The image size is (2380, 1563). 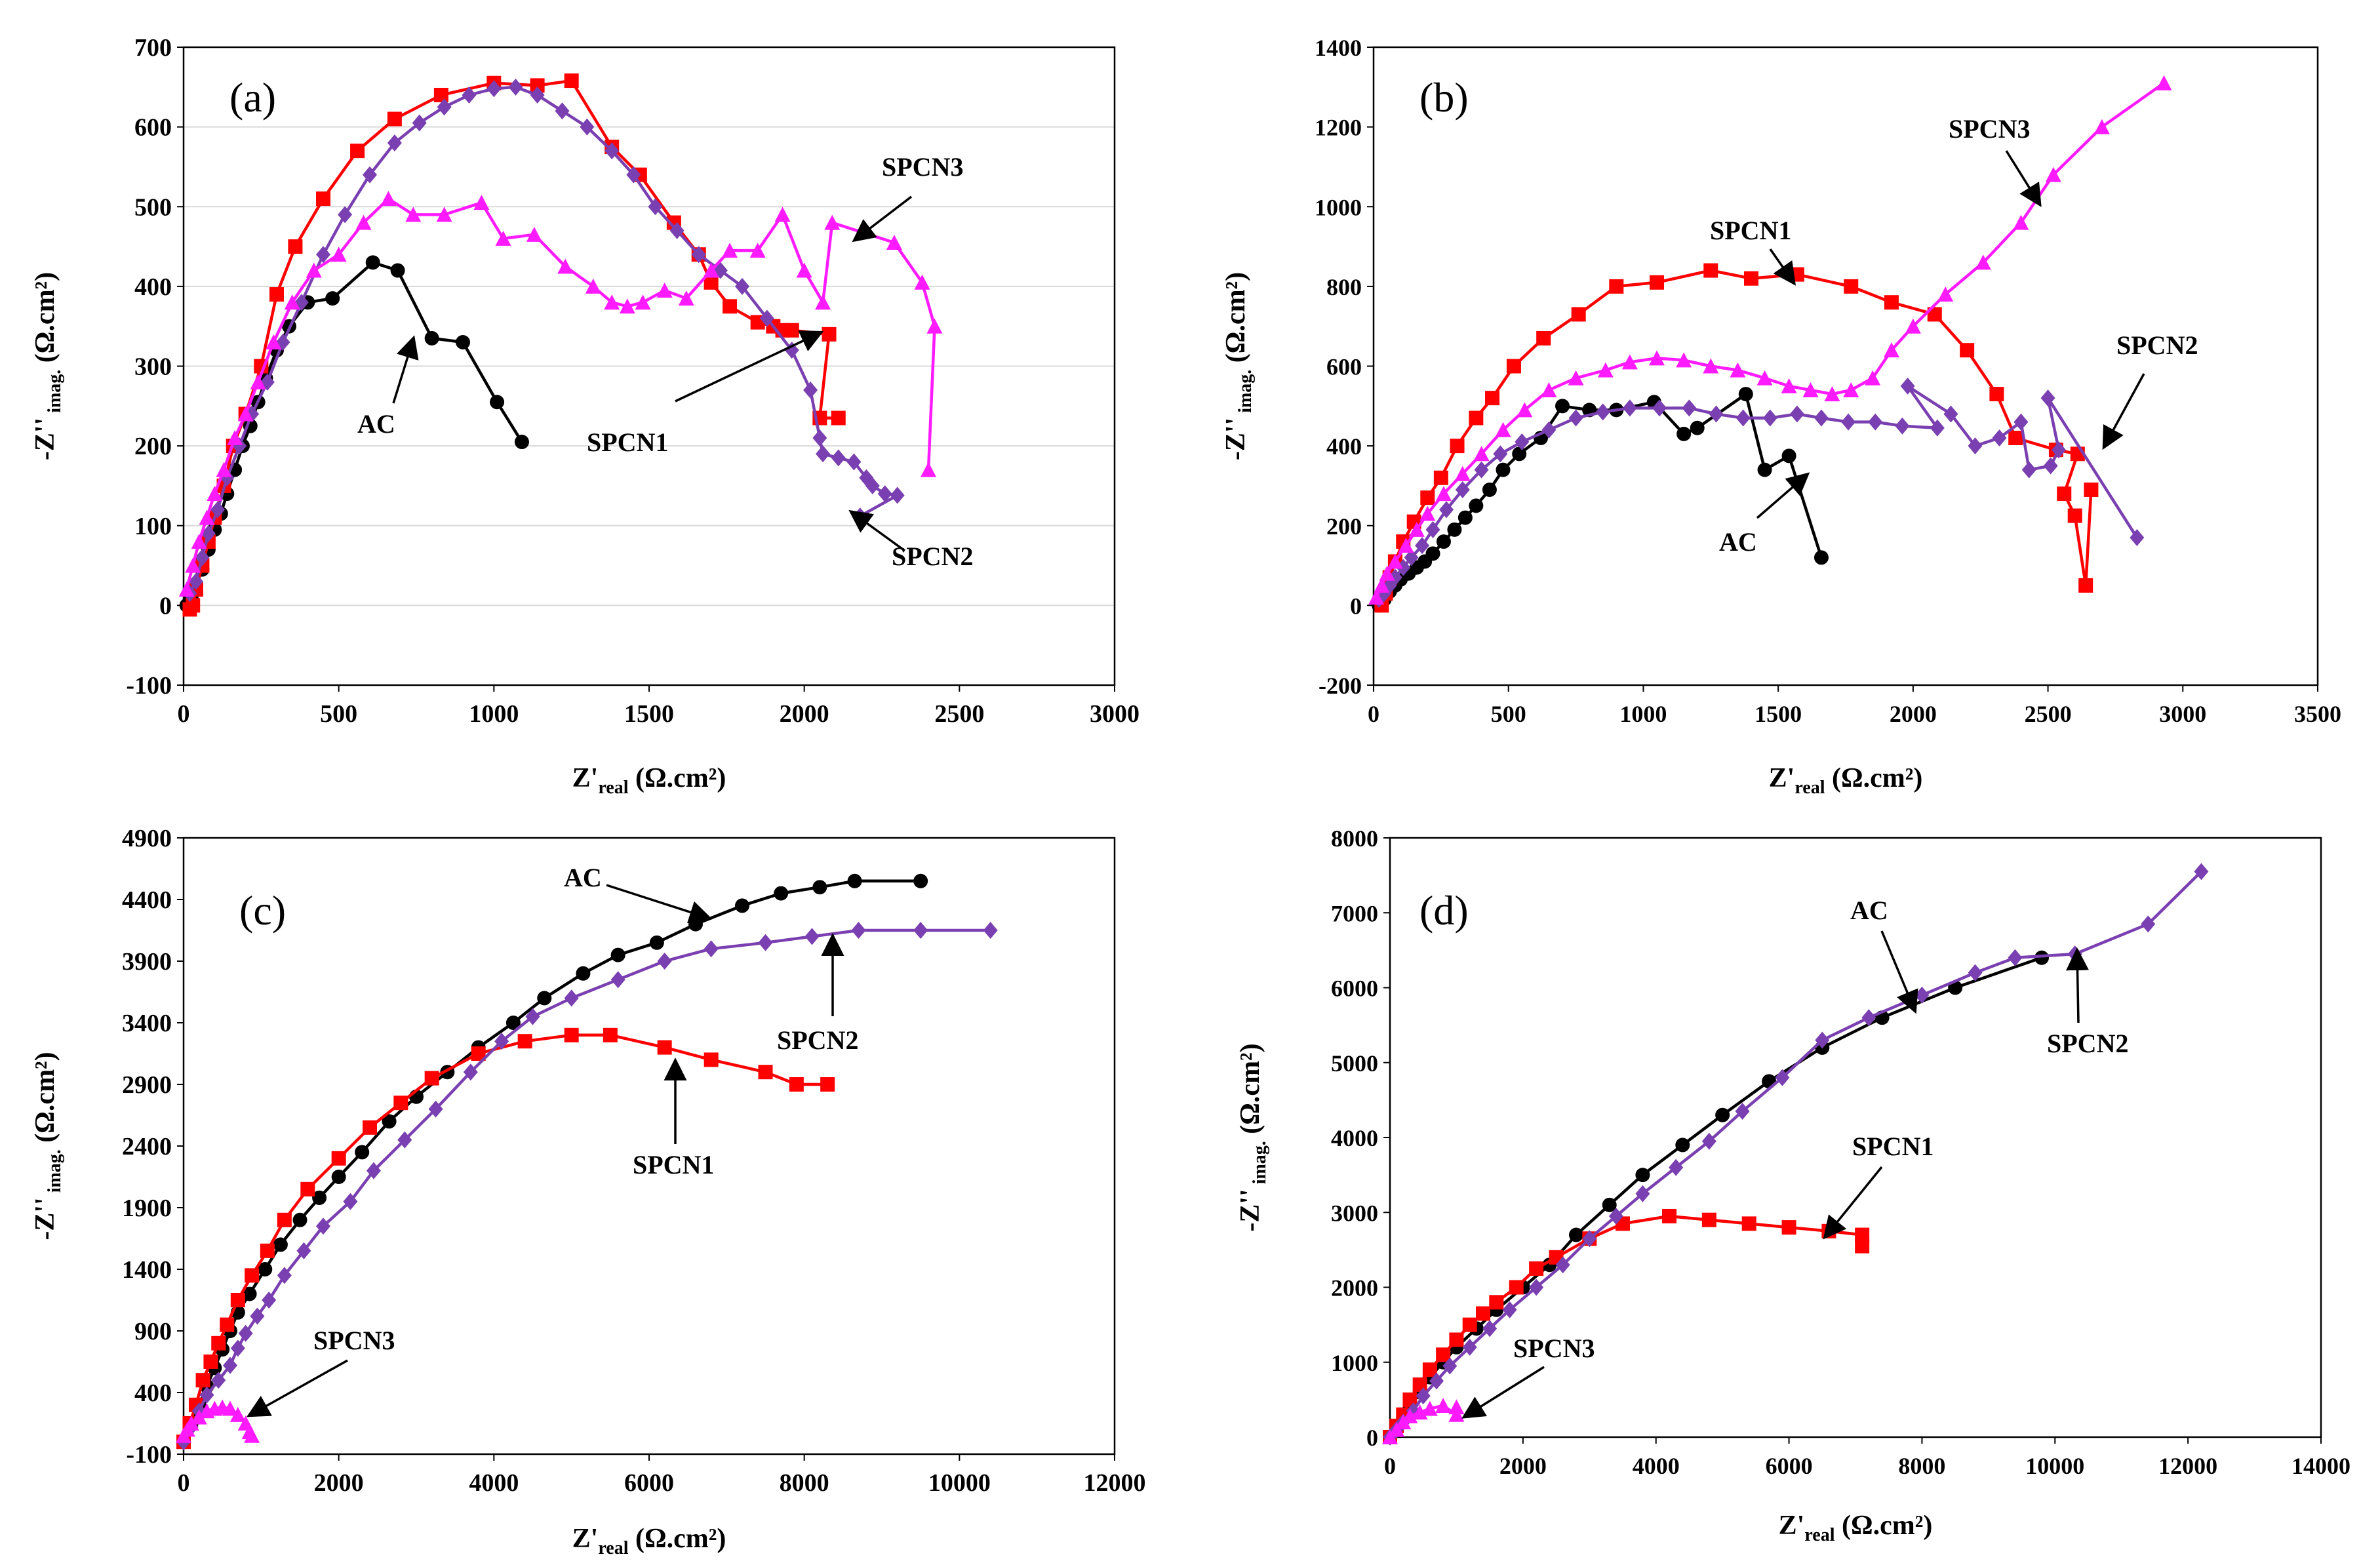 I want to click on series-spcn2, so click(x=1796, y=1154).